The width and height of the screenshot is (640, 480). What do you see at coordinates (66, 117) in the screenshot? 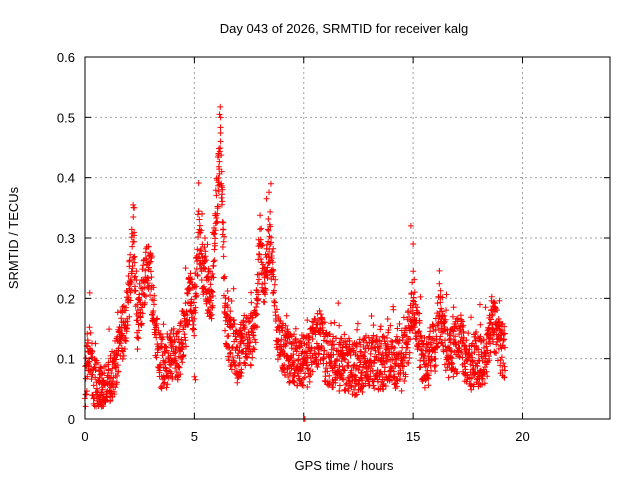
I see `y-tick-label: 0.5` at bounding box center [66, 117].